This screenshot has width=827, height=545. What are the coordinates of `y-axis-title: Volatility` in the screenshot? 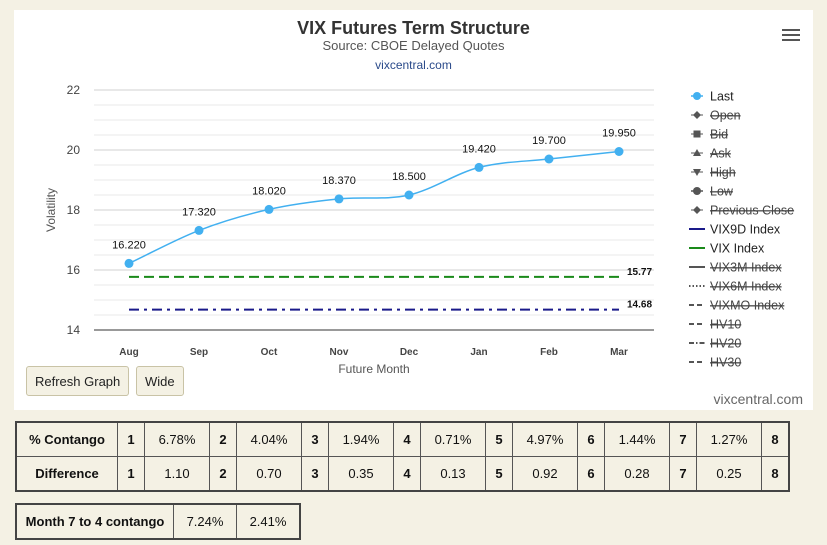 It's located at (51, 210).